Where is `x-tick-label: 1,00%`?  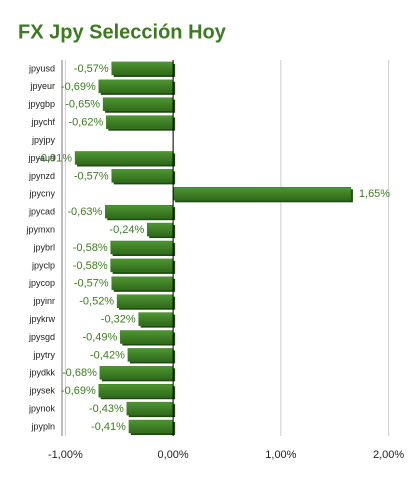 x-tick-label: 1,00% is located at coordinates (280, 455).